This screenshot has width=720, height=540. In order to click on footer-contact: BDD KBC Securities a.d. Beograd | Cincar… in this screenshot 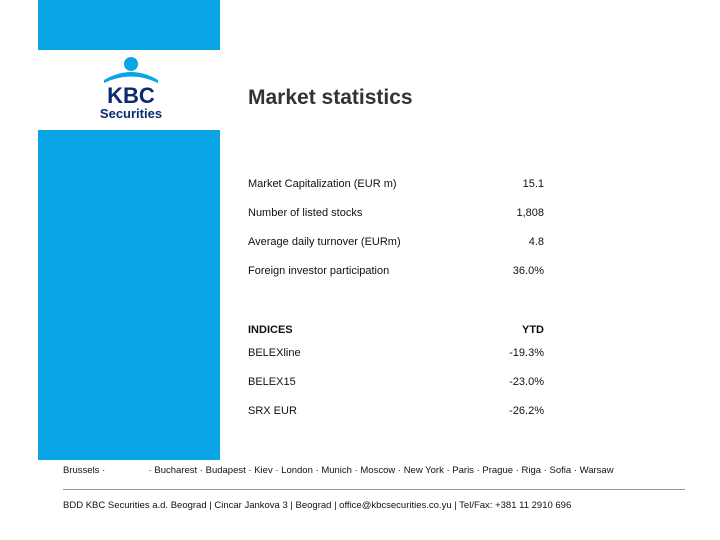, I will do `click(317, 505)`.